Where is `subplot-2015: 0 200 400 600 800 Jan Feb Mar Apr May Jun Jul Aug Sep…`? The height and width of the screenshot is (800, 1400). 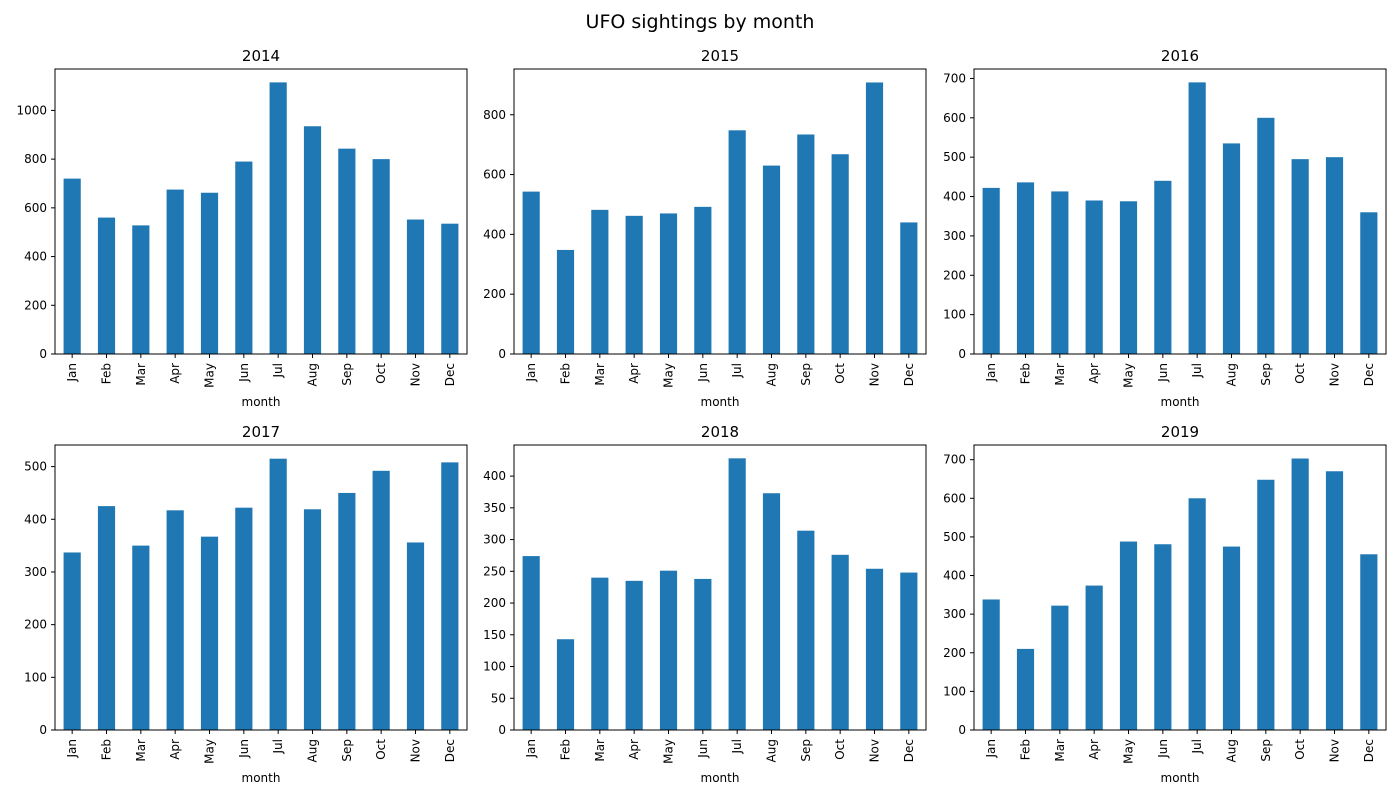
subplot-2015: 0 200 400 600 800 Jan Feb Mar Apr May Jun Jul Aug Sep… is located at coordinates (705, 228).